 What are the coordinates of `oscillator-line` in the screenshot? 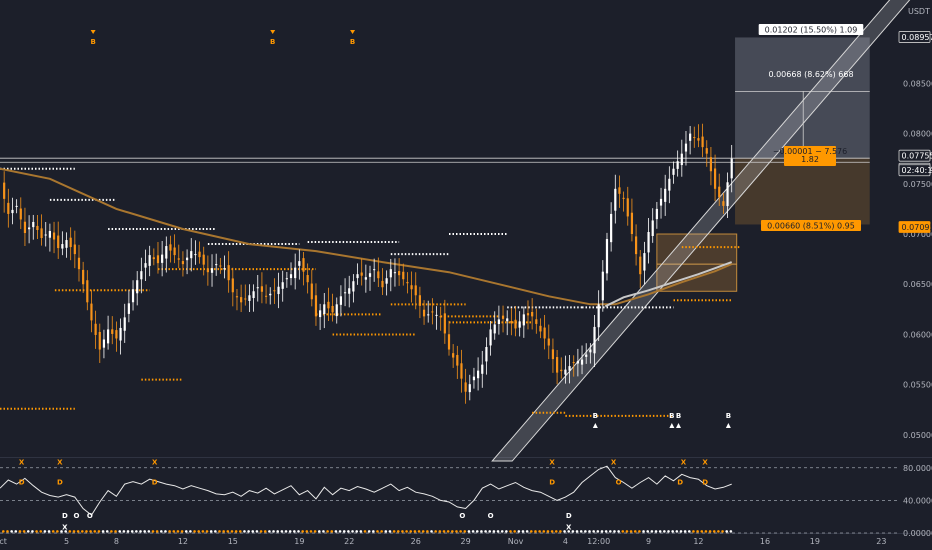 It's located at (366, 490).